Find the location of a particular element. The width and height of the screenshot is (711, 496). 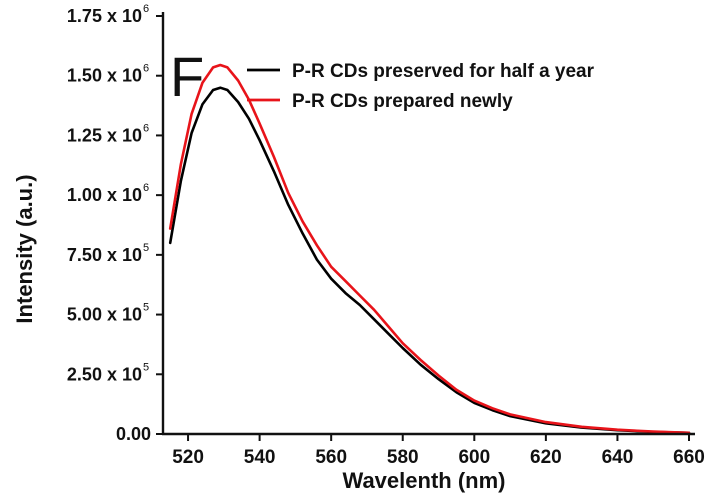

x-tick-label-0: 520 is located at coordinates (188, 457).